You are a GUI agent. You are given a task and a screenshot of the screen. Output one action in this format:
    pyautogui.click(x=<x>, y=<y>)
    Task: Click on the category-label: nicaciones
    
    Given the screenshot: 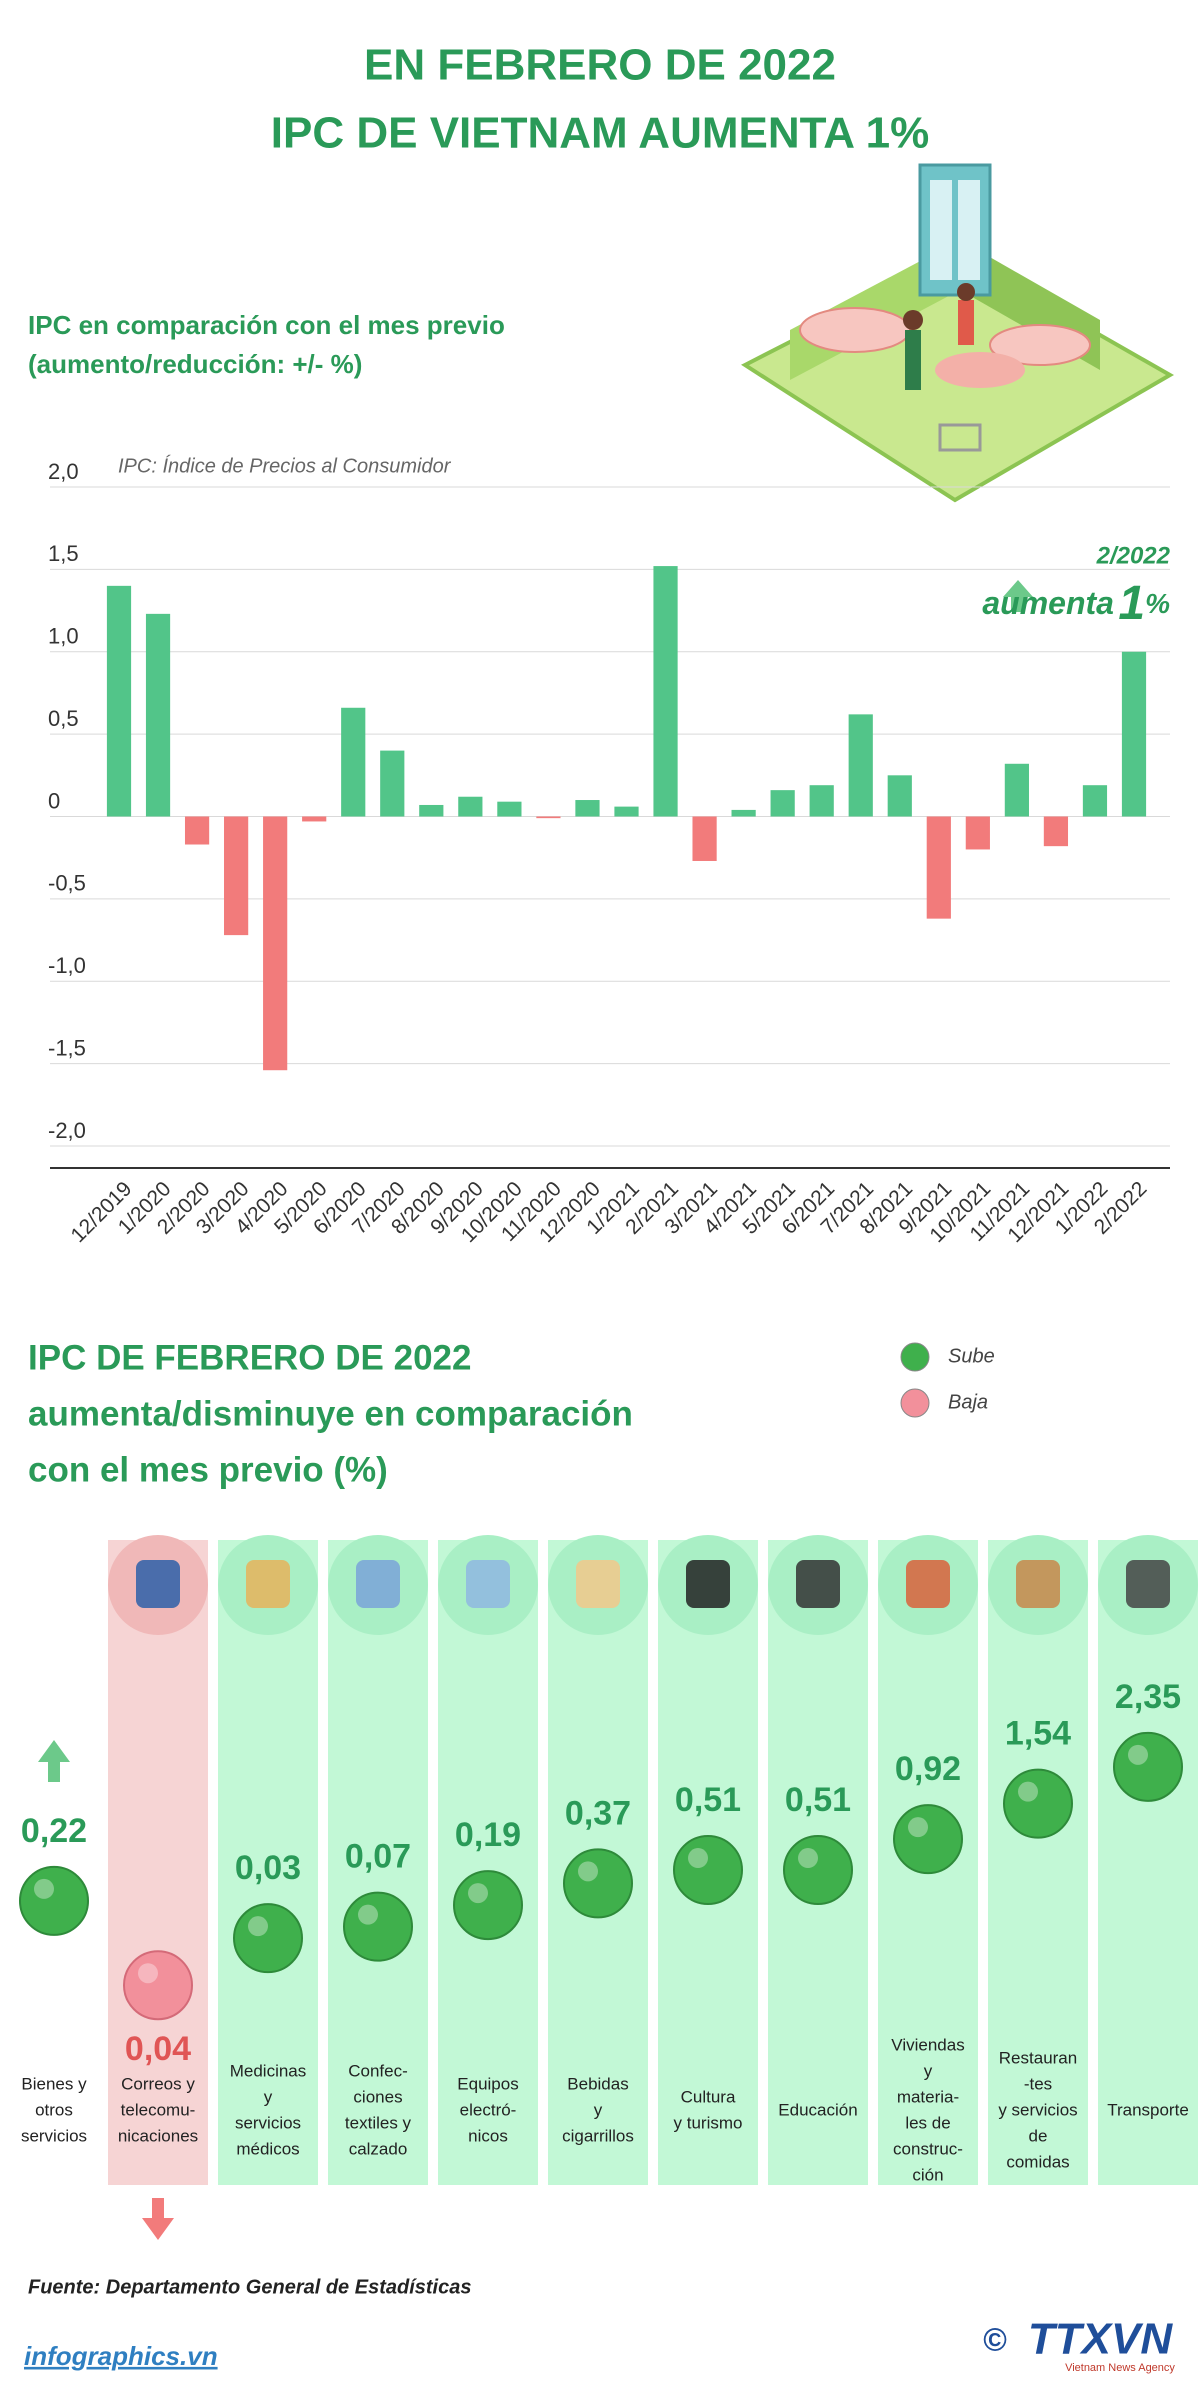 What is the action you would take?
    pyautogui.click(x=158, y=2135)
    